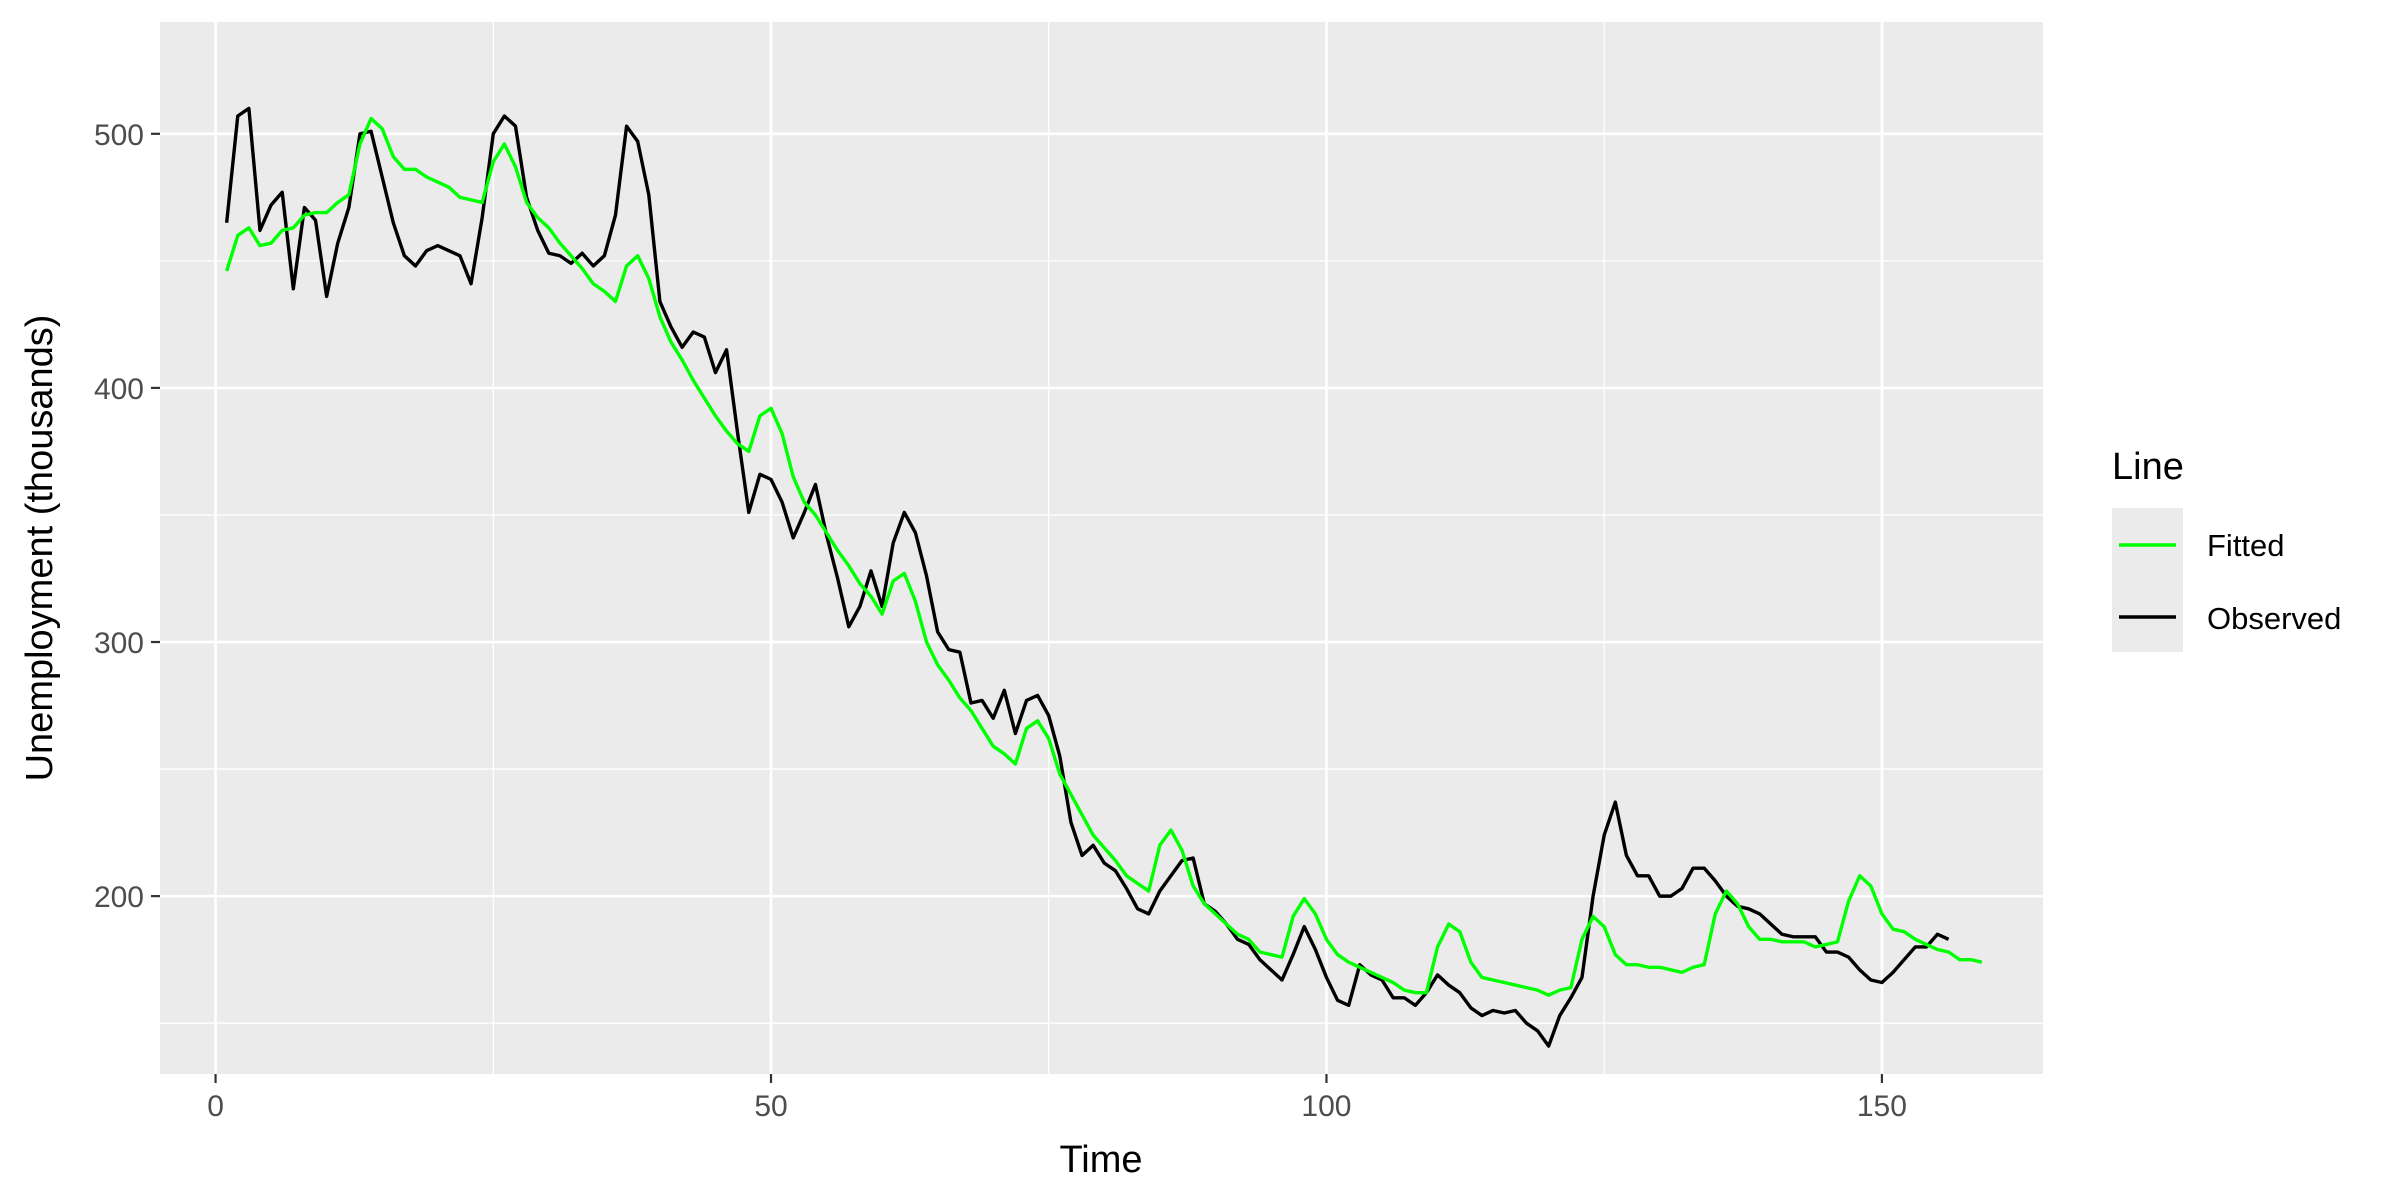 This screenshot has height=1200, width=2400. I want to click on x-tick-label: 0, so click(215, 1106).